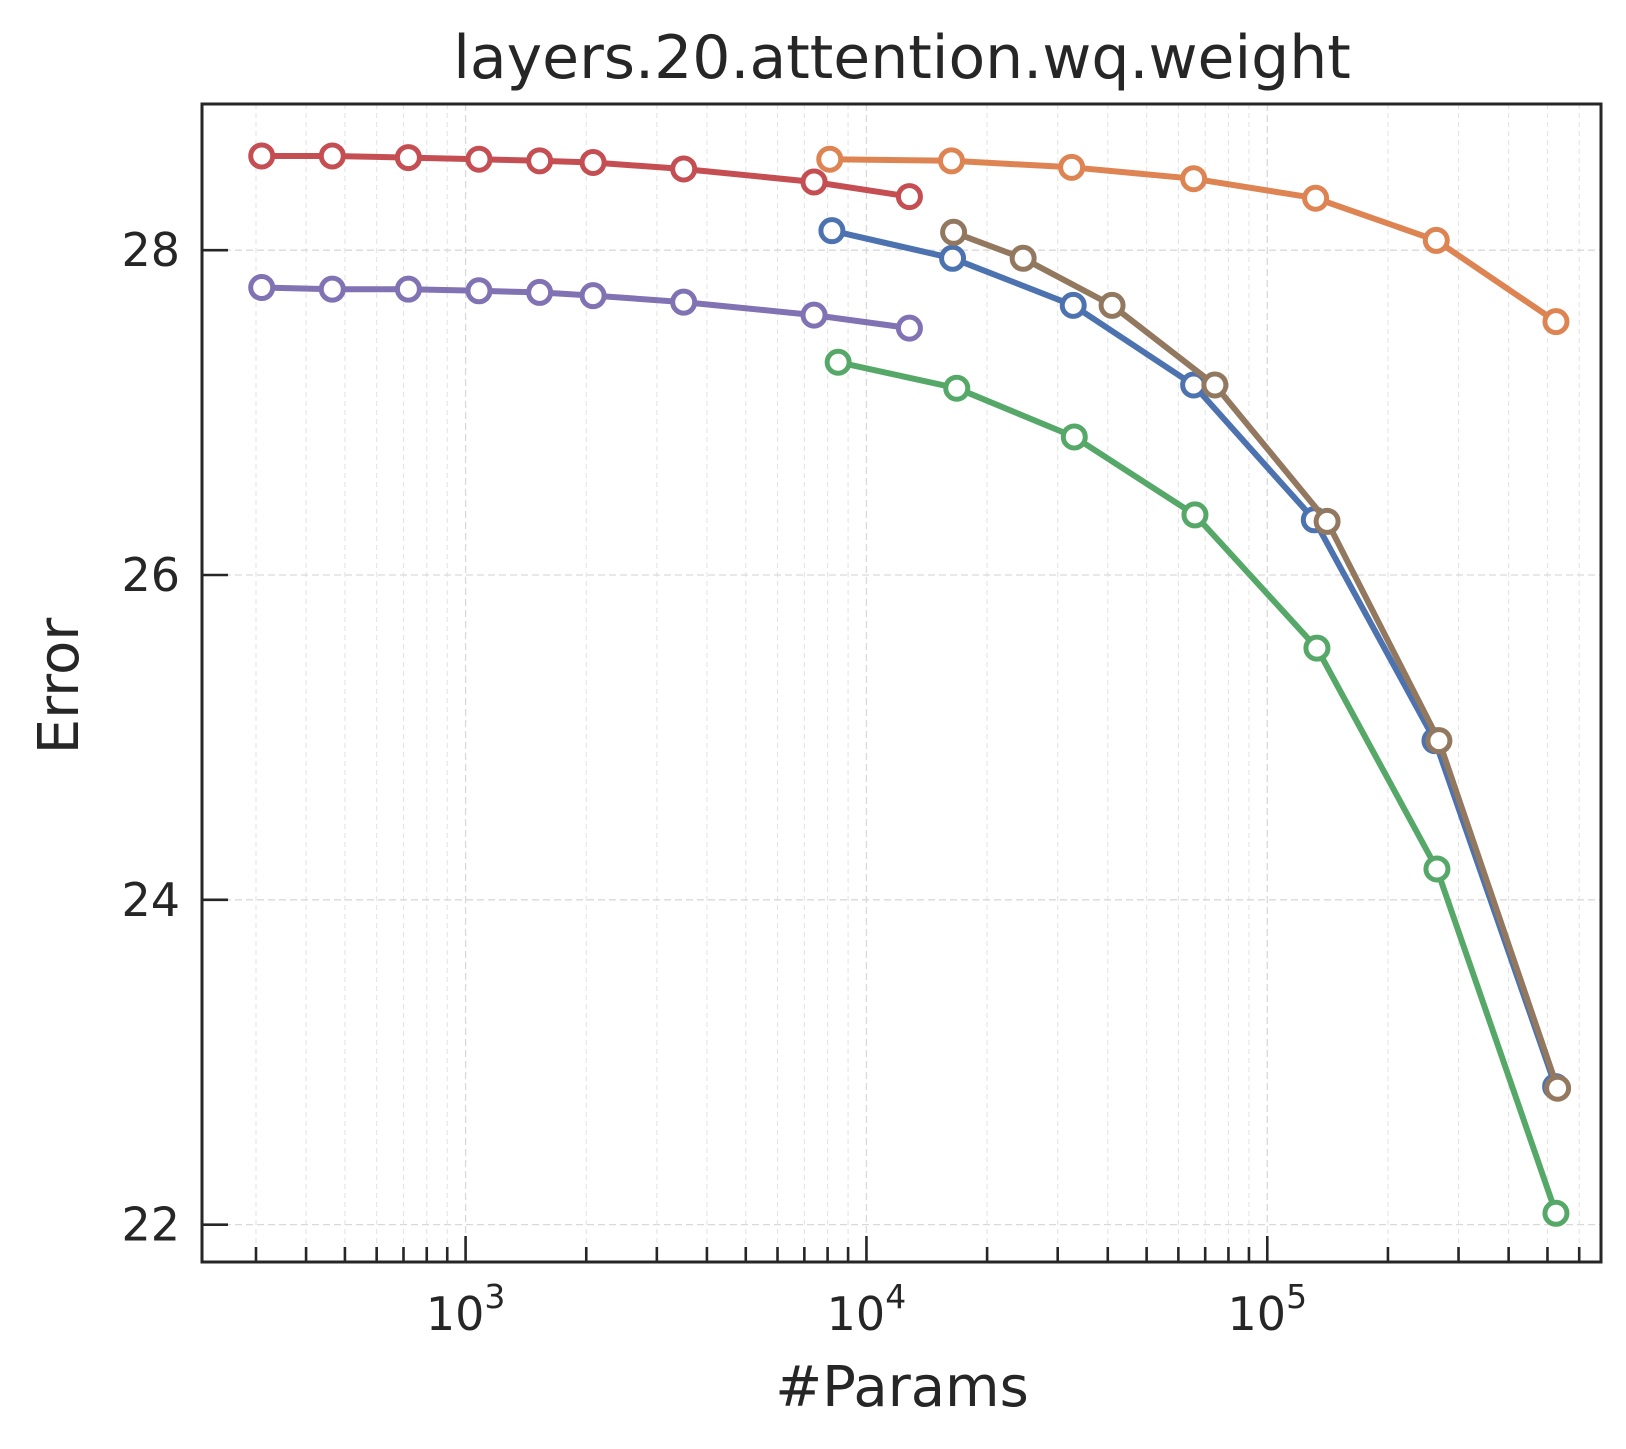 This screenshot has height=1449, width=1626. I want to click on x-tick-exponent: 3, so click(494, 1296).